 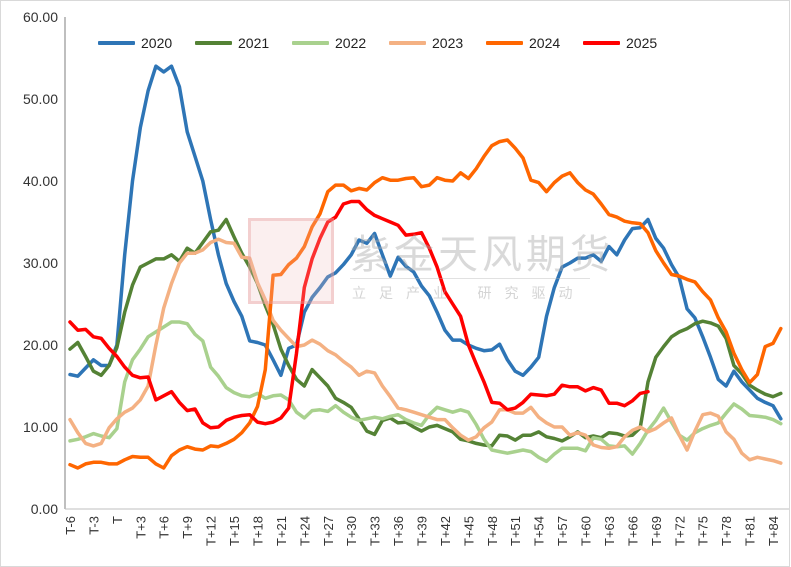 I want to click on x-tick-label: T+42, so click(x=445, y=531).